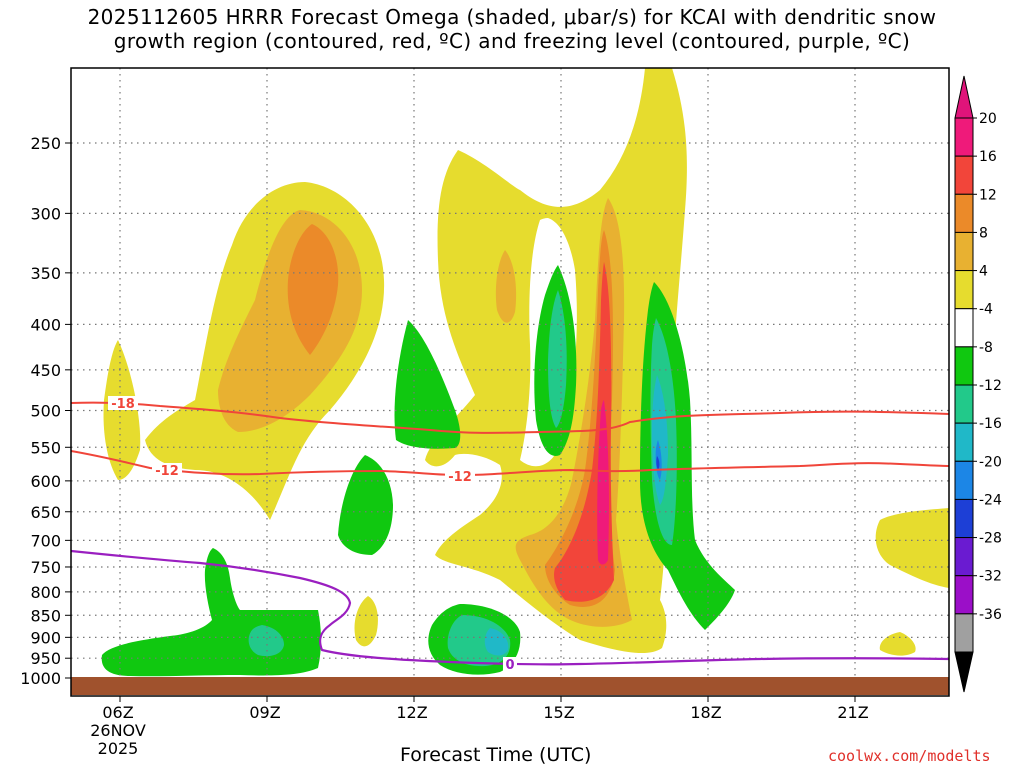 Image resolution: width=1024 pixels, height=768 pixels. I want to click on colorbar-label: -28, so click(990, 539).